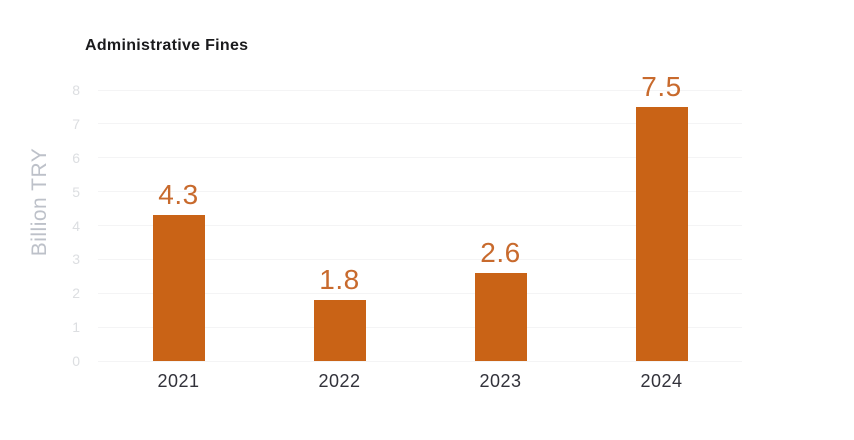 The height and width of the screenshot is (440, 854). What do you see at coordinates (339, 280) in the screenshot?
I see `bar-value-label: 1.8` at bounding box center [339, 280].